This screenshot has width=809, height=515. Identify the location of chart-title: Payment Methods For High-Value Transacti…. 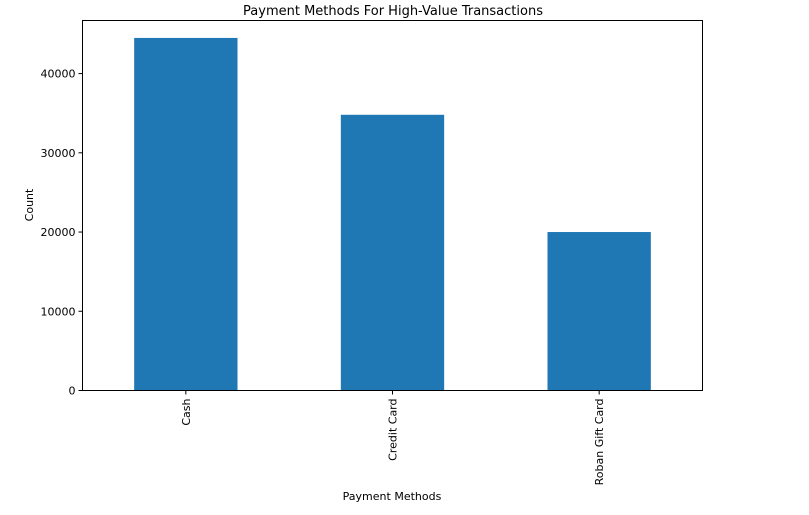
(393, 11).